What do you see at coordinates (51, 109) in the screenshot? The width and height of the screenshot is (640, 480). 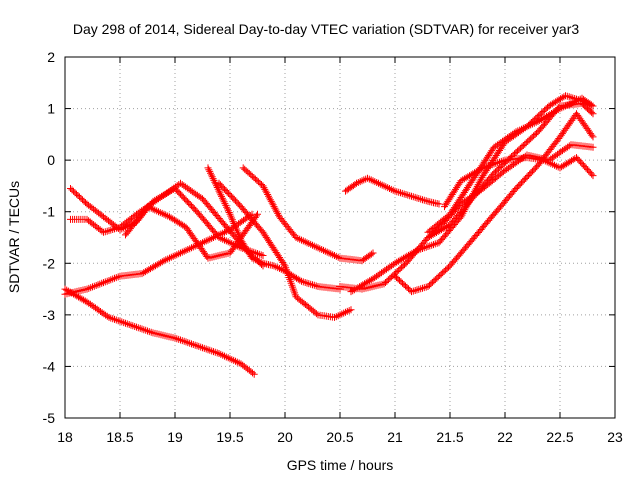 I see `y-tick-label: 1` at bounding box center [51, 109].